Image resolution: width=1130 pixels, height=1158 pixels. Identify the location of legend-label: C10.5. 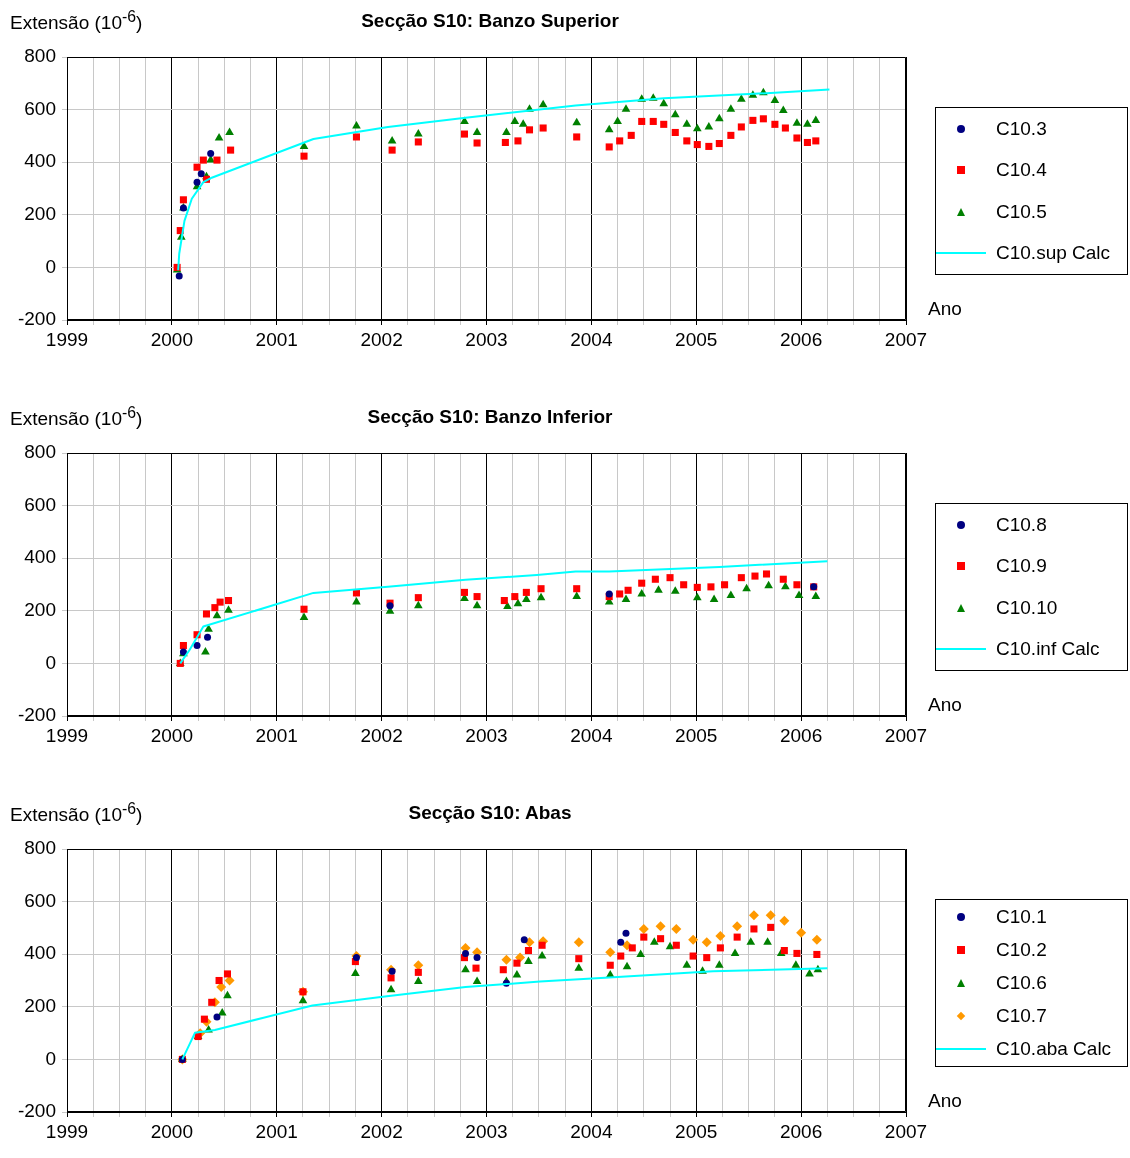
(1021, 211).